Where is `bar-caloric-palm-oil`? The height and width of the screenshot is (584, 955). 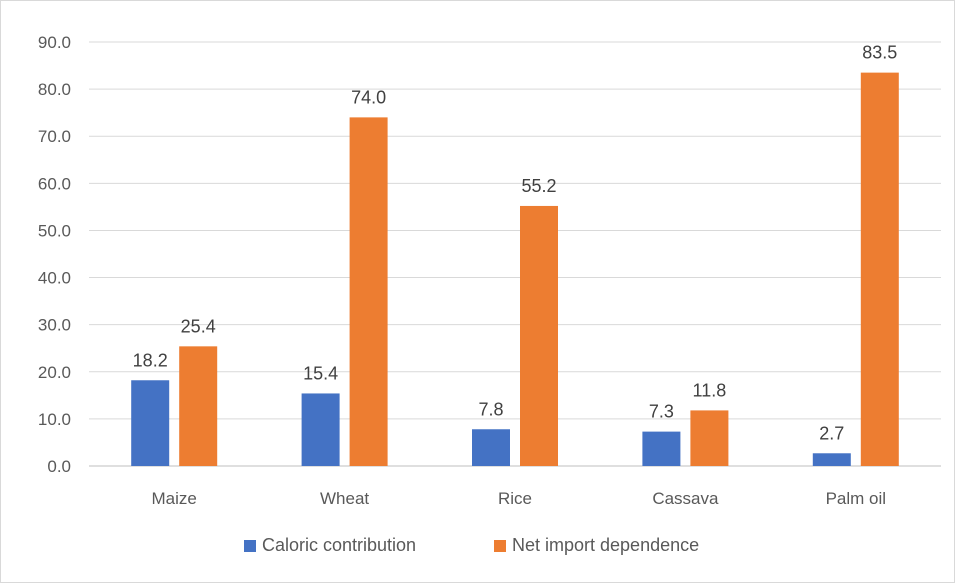 bar-caloric-palm-oil is located at coordinates (831, 459).